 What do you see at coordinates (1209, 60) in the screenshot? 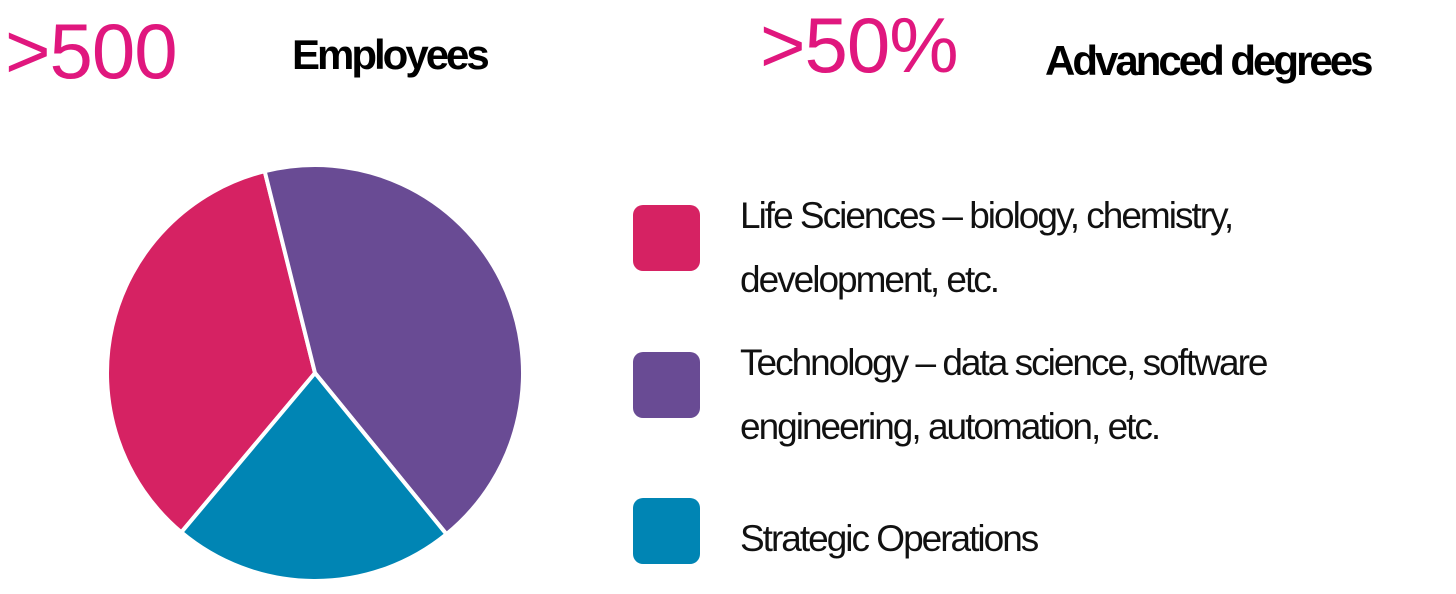
I see `stat-label: Advanced degrees` at bounding box center [1209, 60].